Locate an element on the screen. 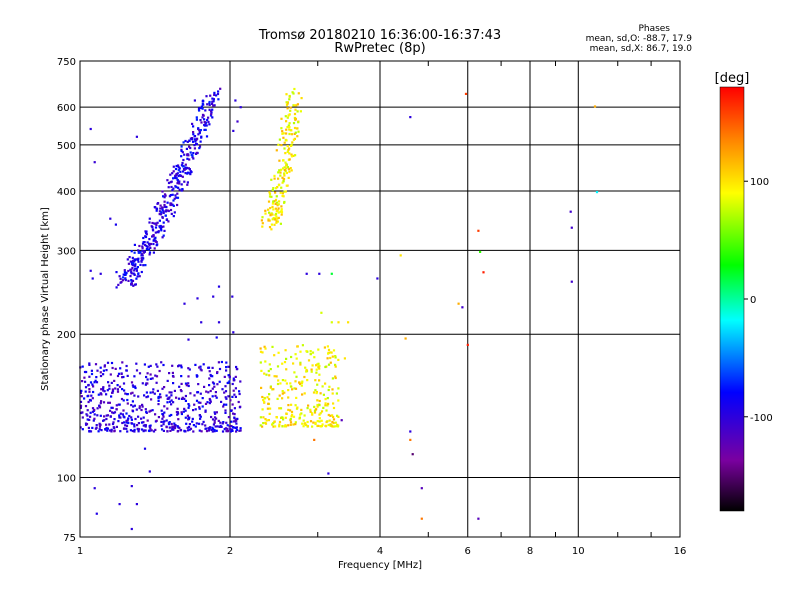 Image resolution: width=800 pixels, height=600 pixels. stats-x-mode: mean, sd,X: 86.7, 19.0 is located at coordinates (640, 49).